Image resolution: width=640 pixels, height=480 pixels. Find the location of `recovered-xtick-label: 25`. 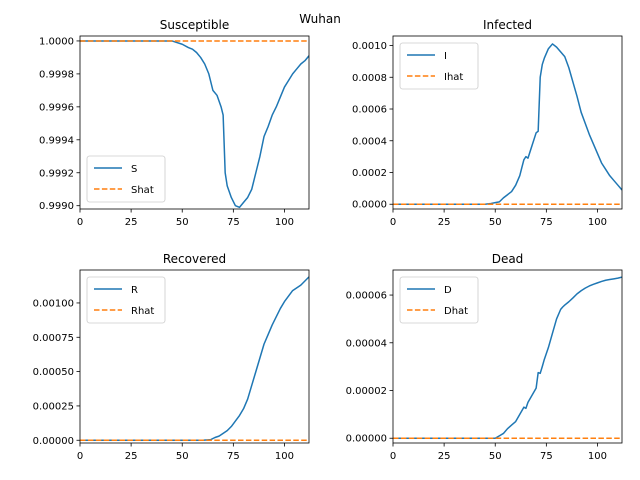

recovered-xtick-label: 25 is located at coordinates (131, 456).